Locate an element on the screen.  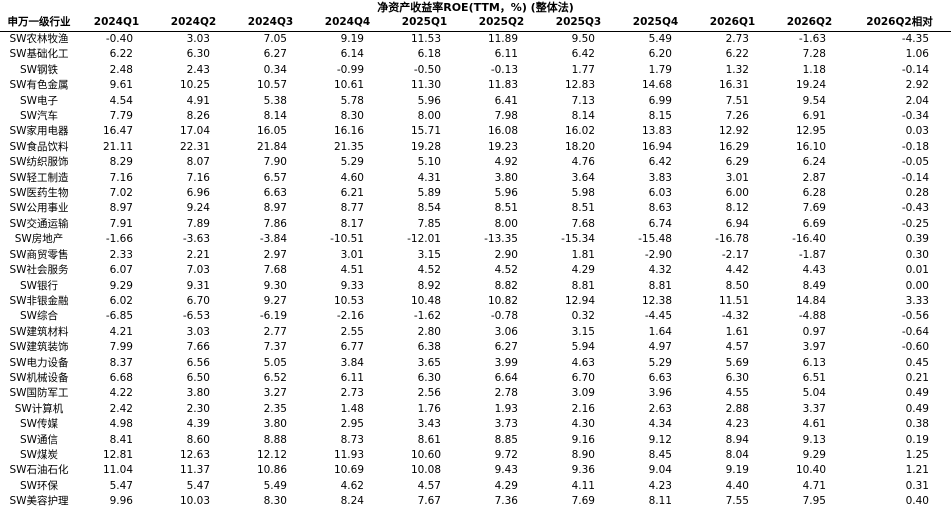
roe-value: 0.40 is located at coordinates (917, 501).